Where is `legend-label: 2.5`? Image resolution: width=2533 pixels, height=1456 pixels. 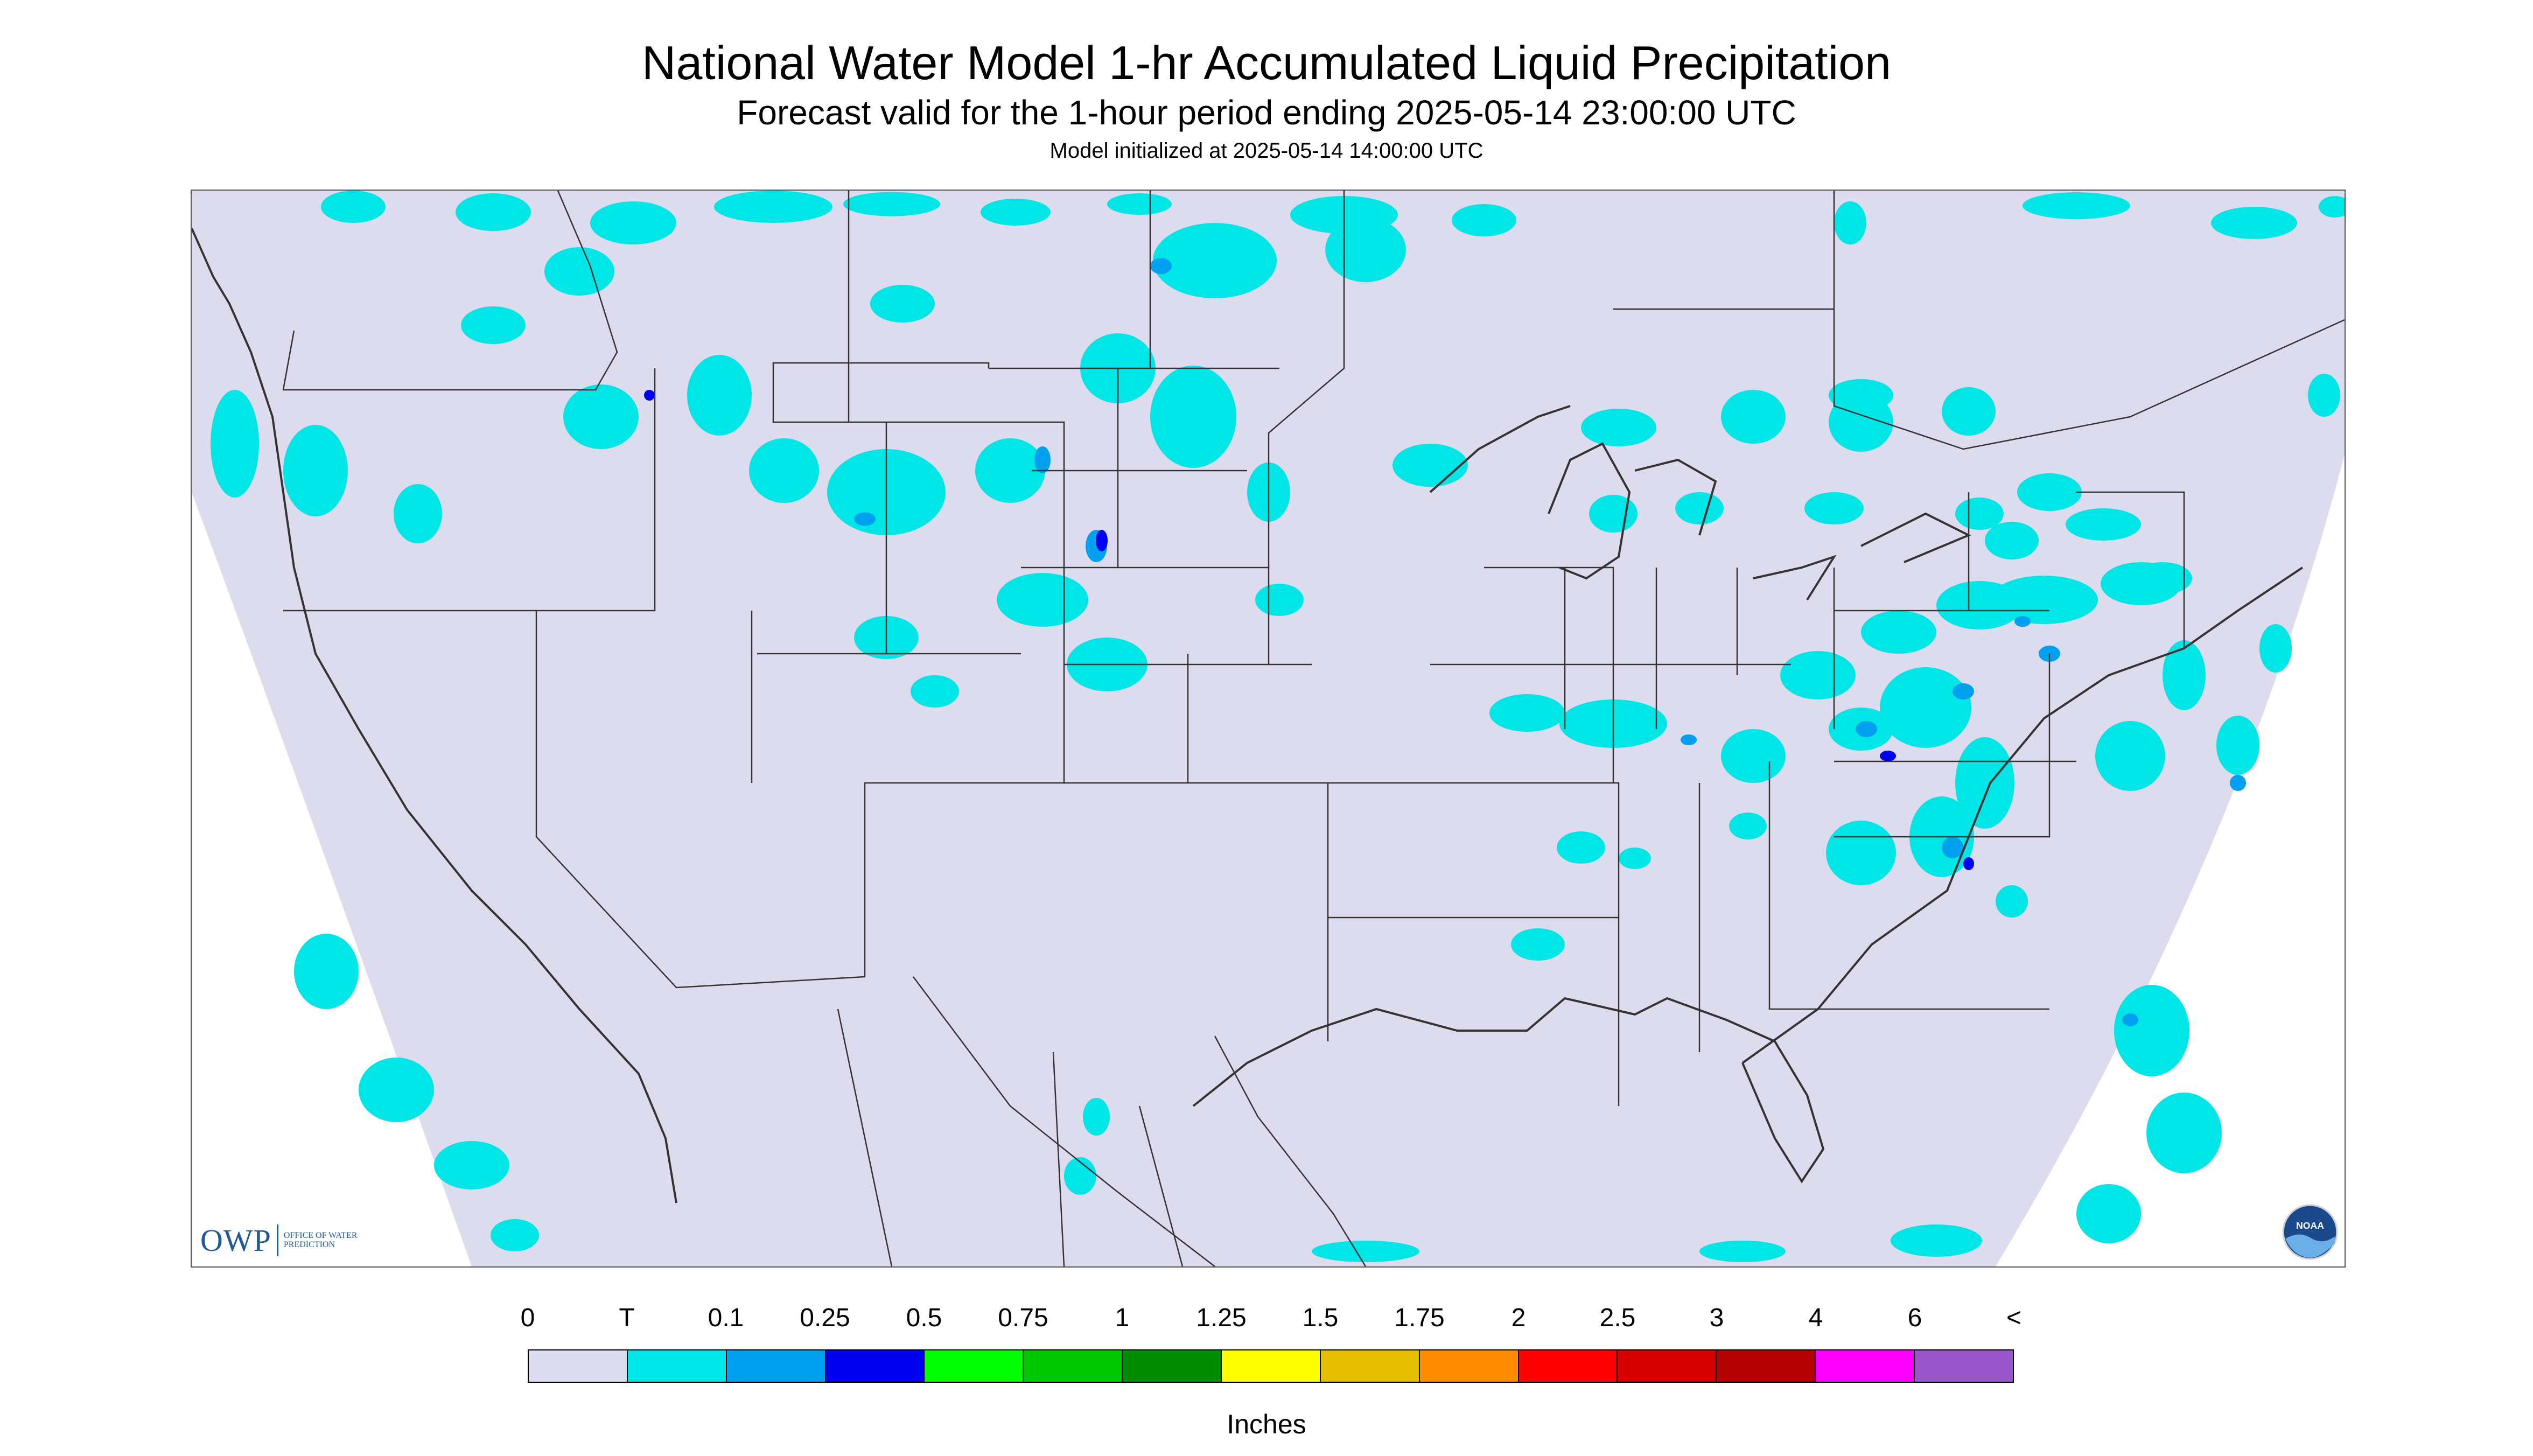 legend-label: 2.5 is located at coordinates (1617, 1318).